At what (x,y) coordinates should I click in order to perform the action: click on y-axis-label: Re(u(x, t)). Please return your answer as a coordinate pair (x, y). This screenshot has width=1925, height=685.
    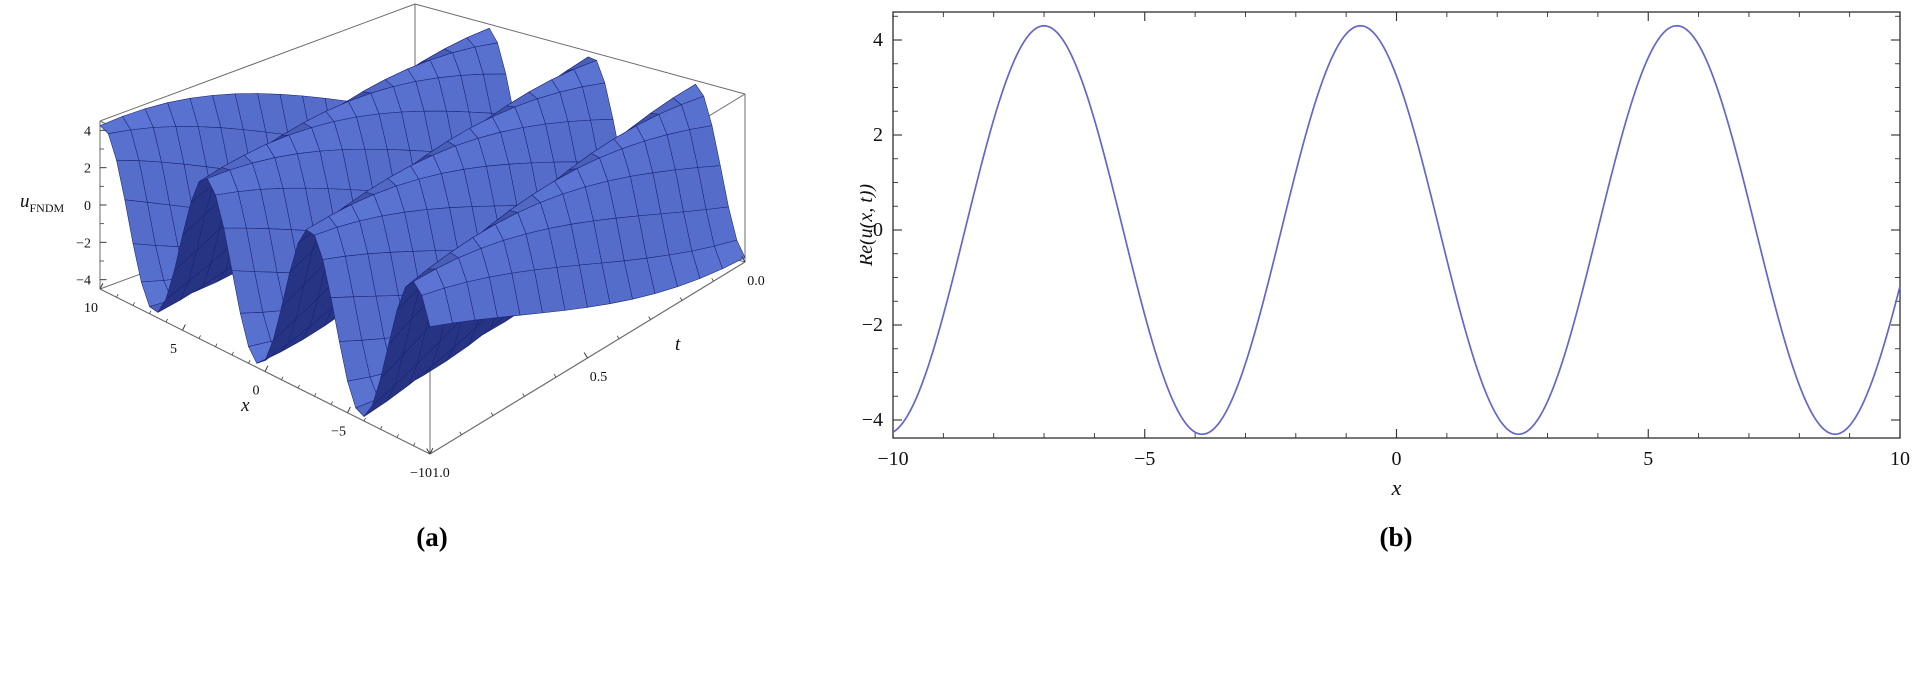
    Looking at the image, I should click on (868, 226).